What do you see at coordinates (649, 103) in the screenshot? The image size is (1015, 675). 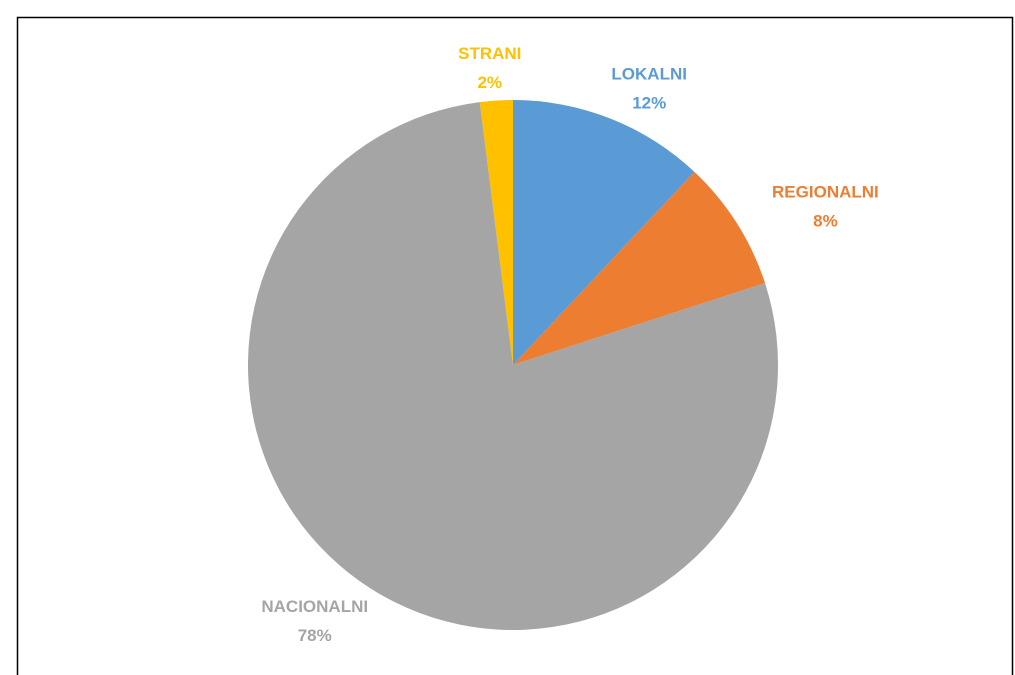 I see `slice-value-label: 12%` at bounding box center [649, 103].